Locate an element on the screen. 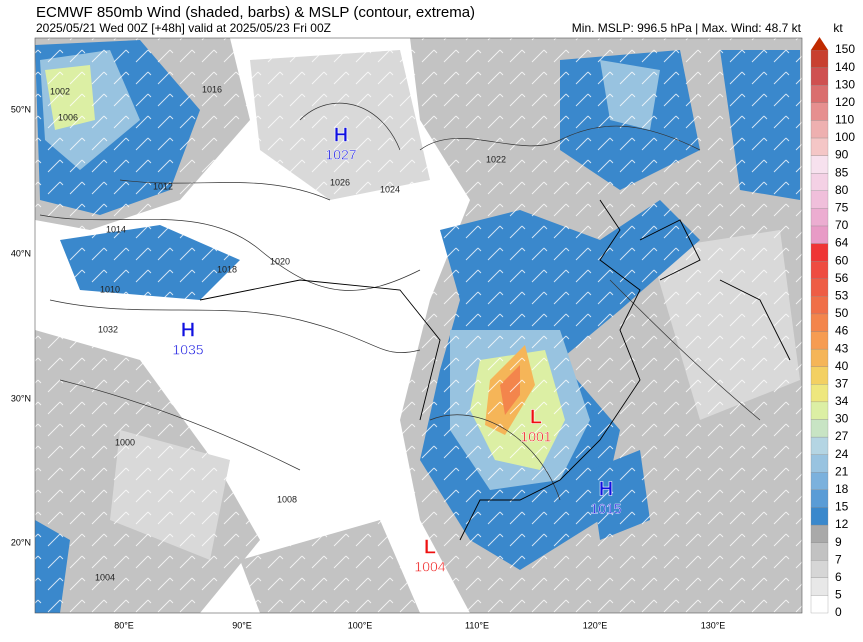  contour-label: 1022 is located at coordinates (496, 159).